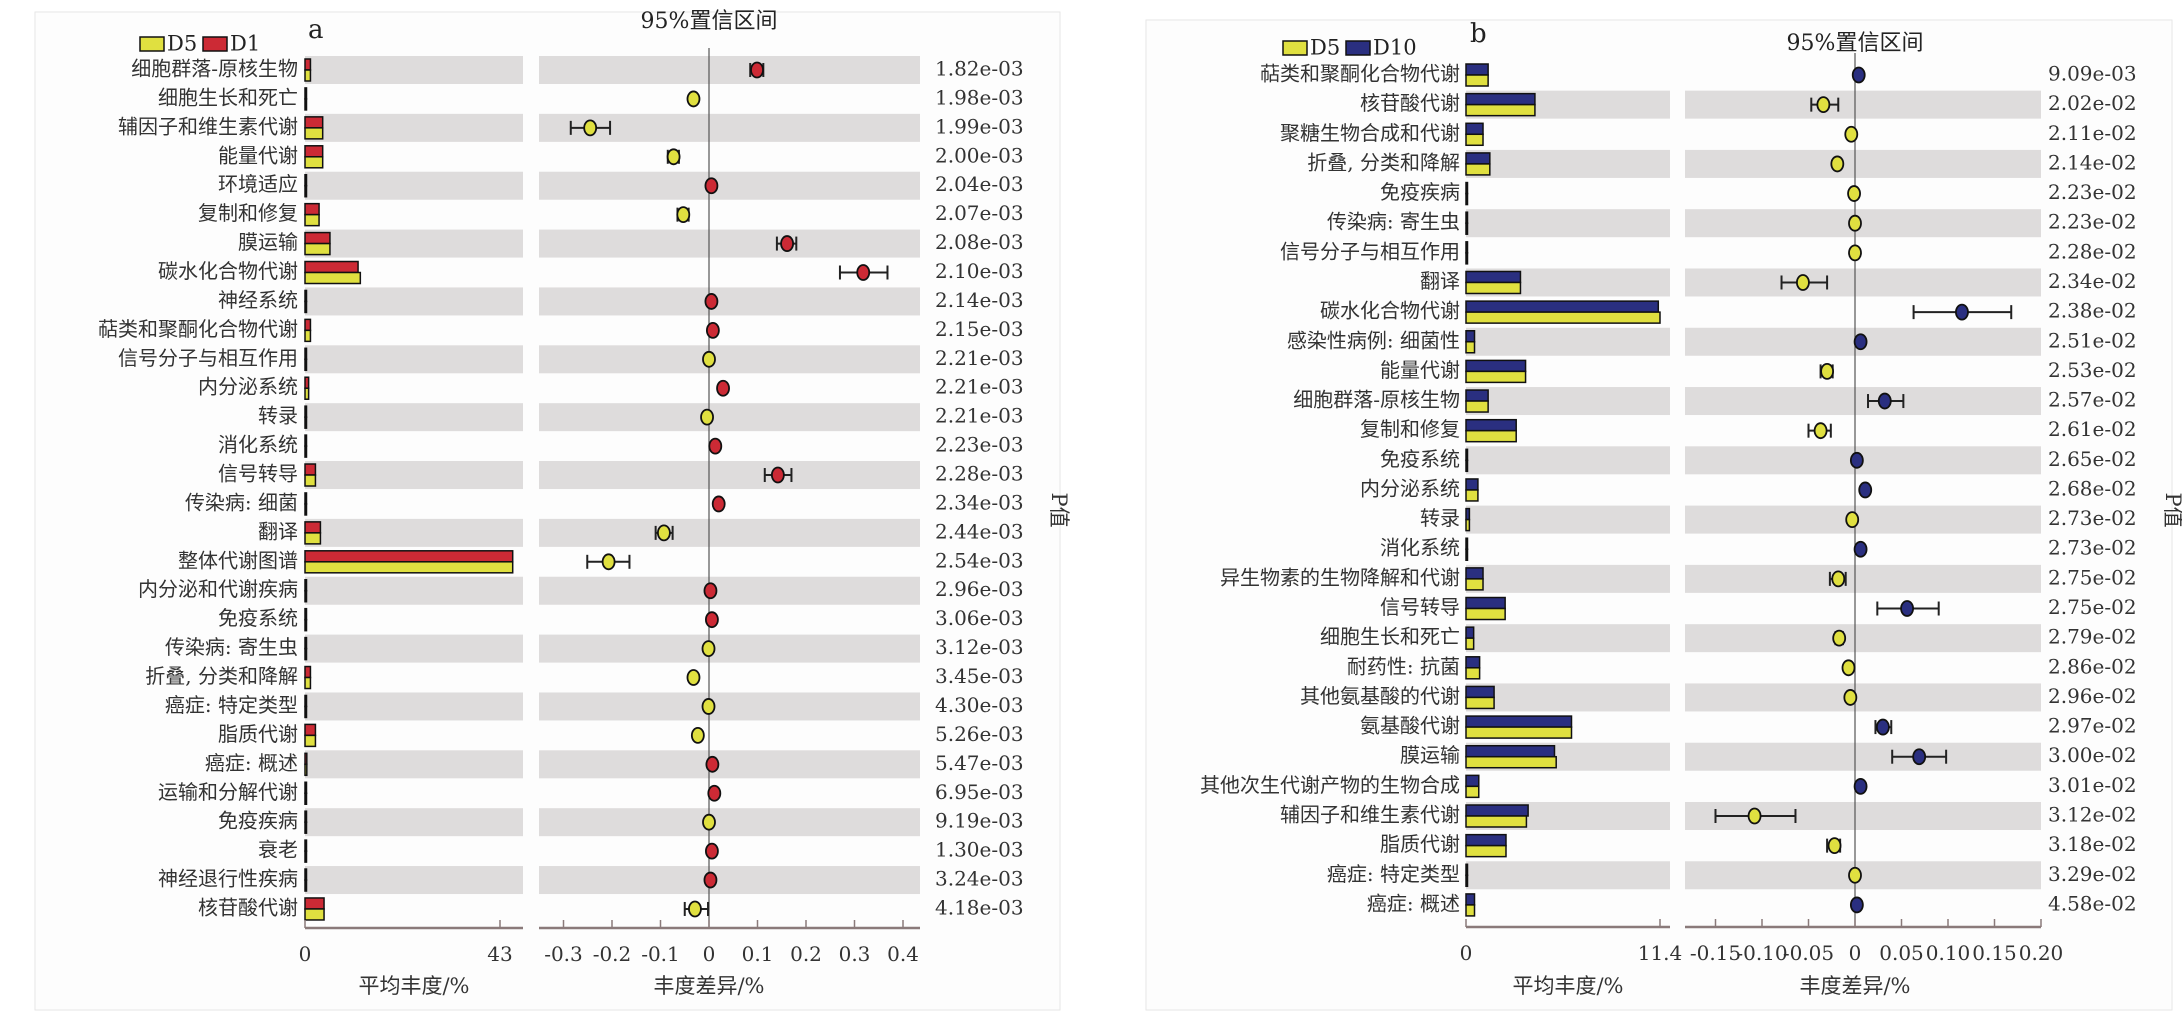  Describe the element at coordinates (1370, 133) in the screenshot. I see `category-label: 聚糖生物合成和代谢` at that location.